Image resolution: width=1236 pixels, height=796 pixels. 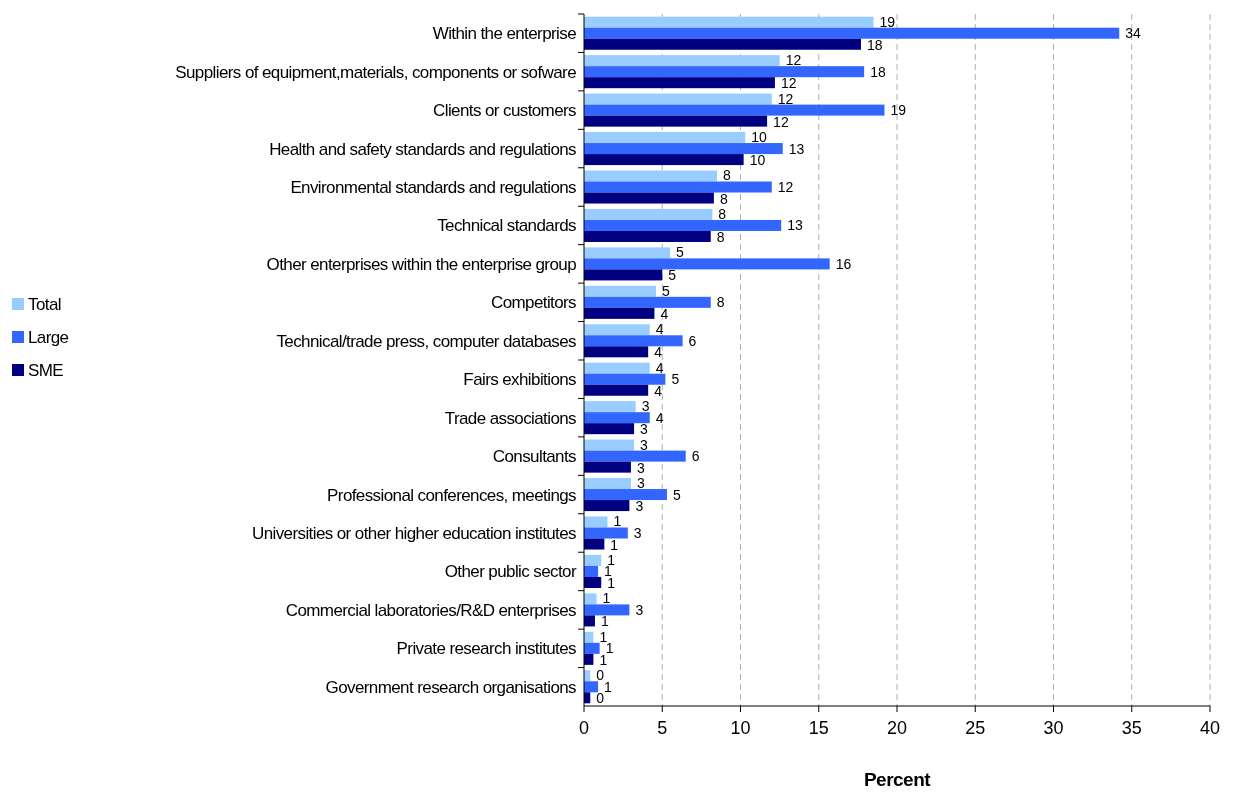 I want to click on data-label: 34, so click(x=1133, y=33).